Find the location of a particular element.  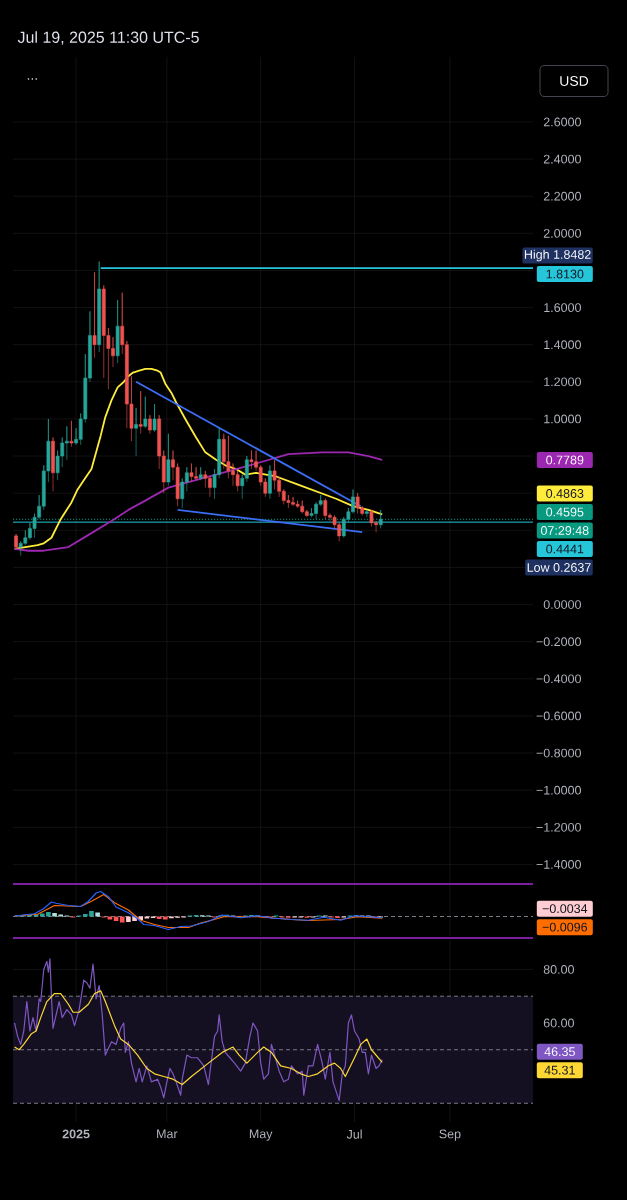

y-tick-label: 1.2000 is located at coordinates (562, 382).